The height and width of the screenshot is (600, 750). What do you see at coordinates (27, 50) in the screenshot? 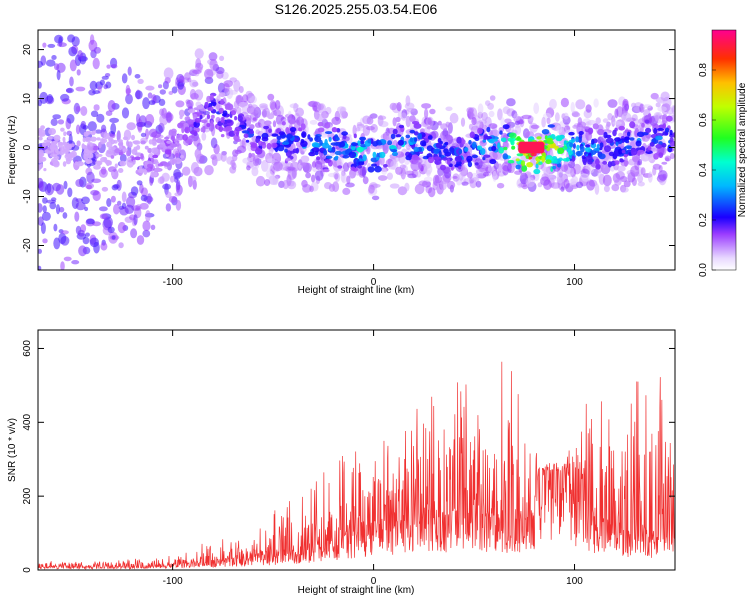
I see `top-y-tick-label: 20` at bounding box center [27, 50].